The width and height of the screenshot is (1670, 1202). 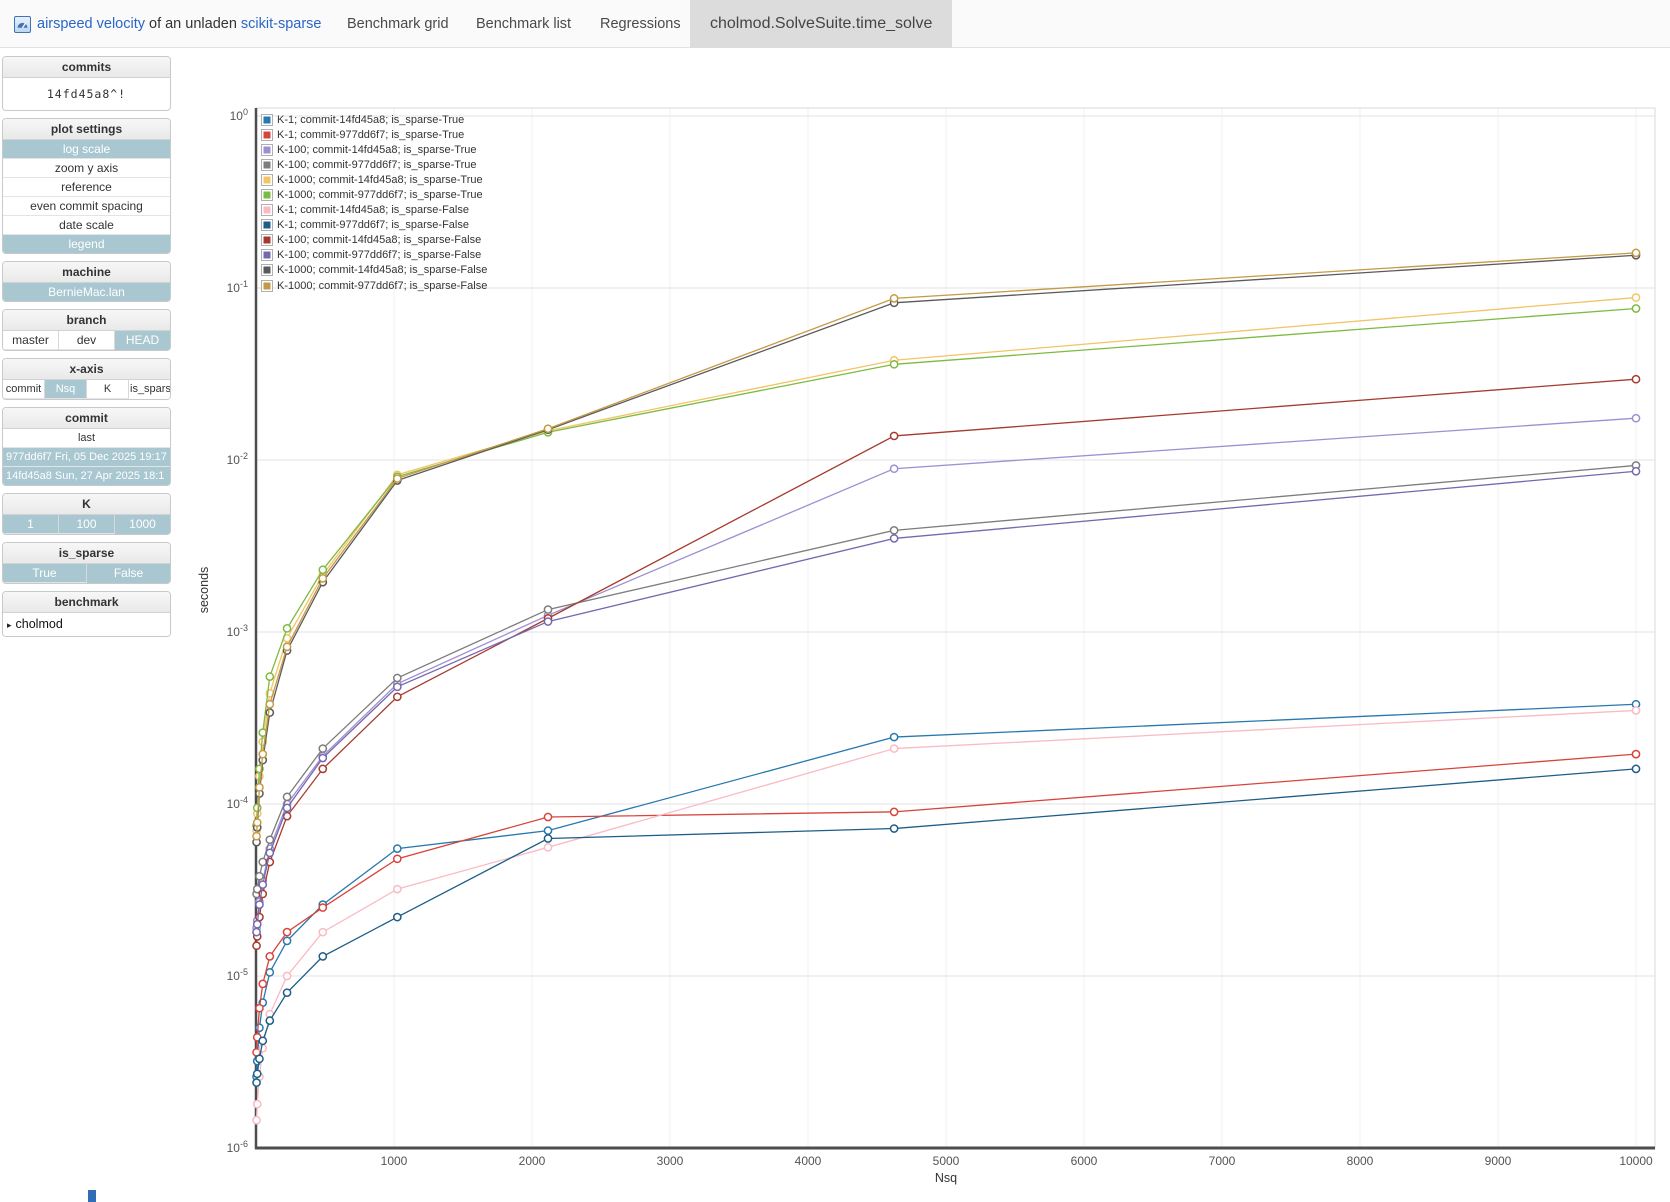 I want to click on x-axis-button-k: K, so click(x=108, y=389).